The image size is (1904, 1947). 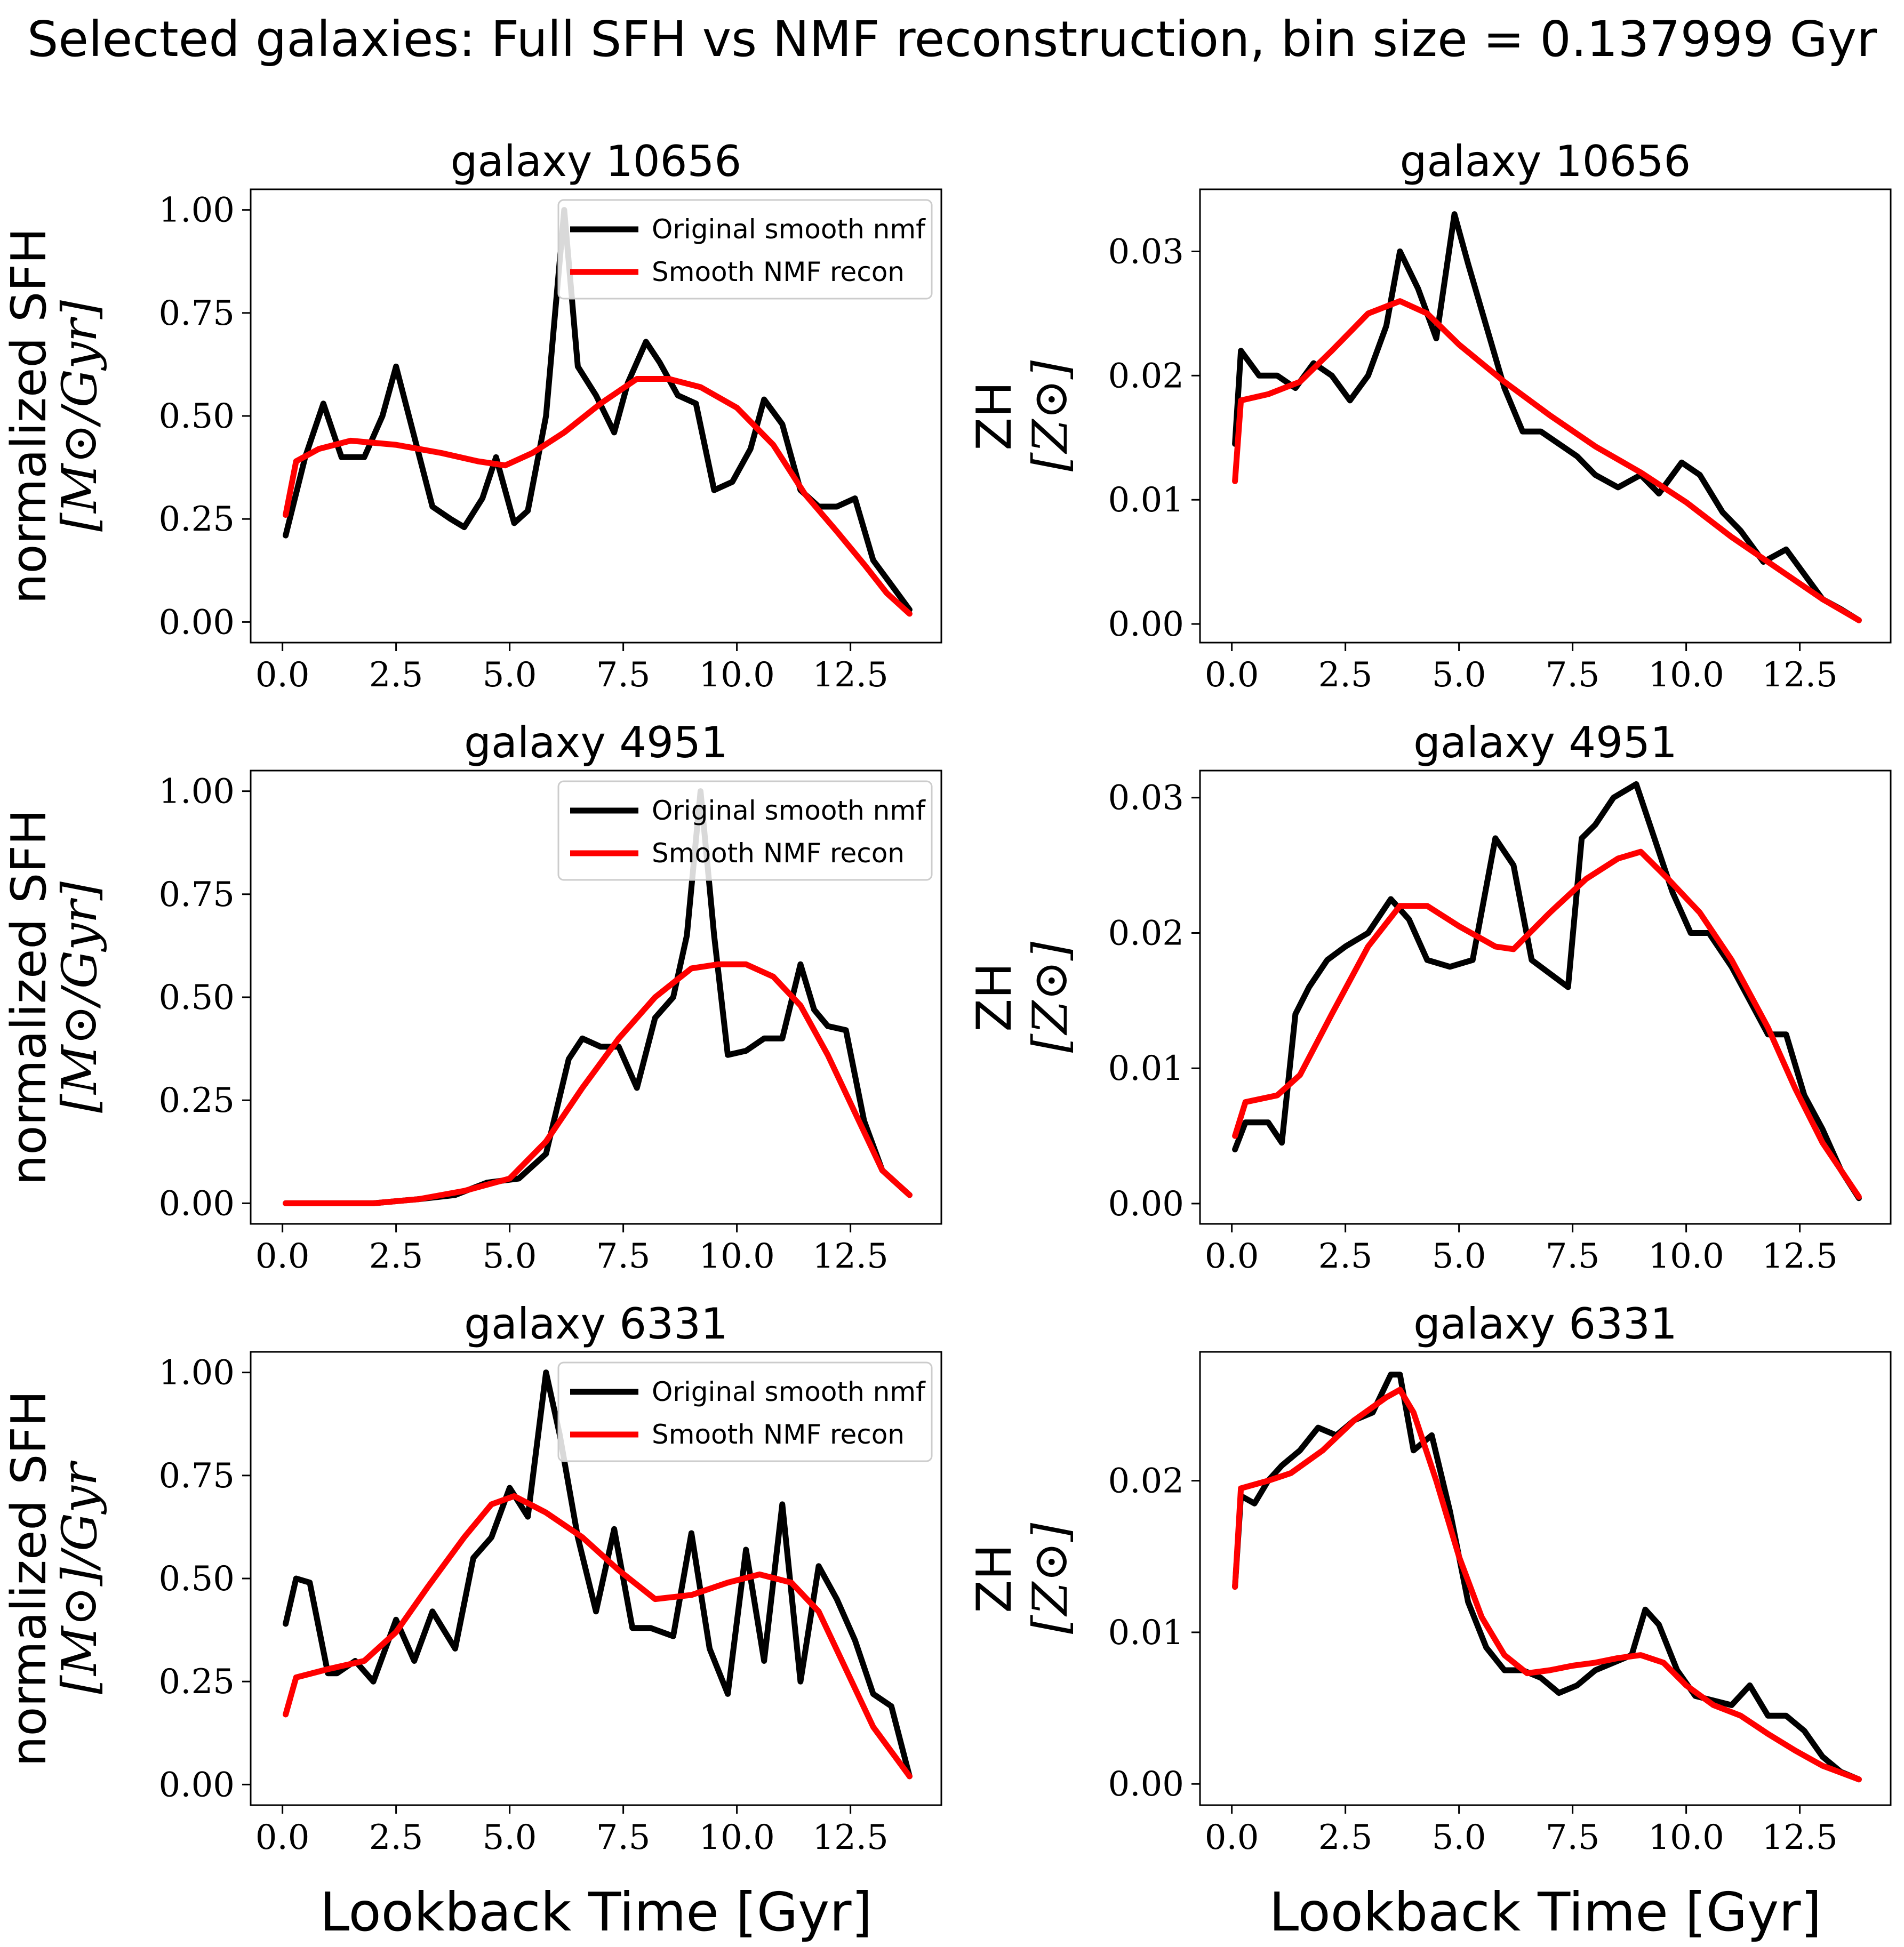 What do you see at coordinates (80, 1577) in the screenshot?
I see `y-axis-unit-label: [M⊙]/Gyr` at bounding box center [80, 1577].